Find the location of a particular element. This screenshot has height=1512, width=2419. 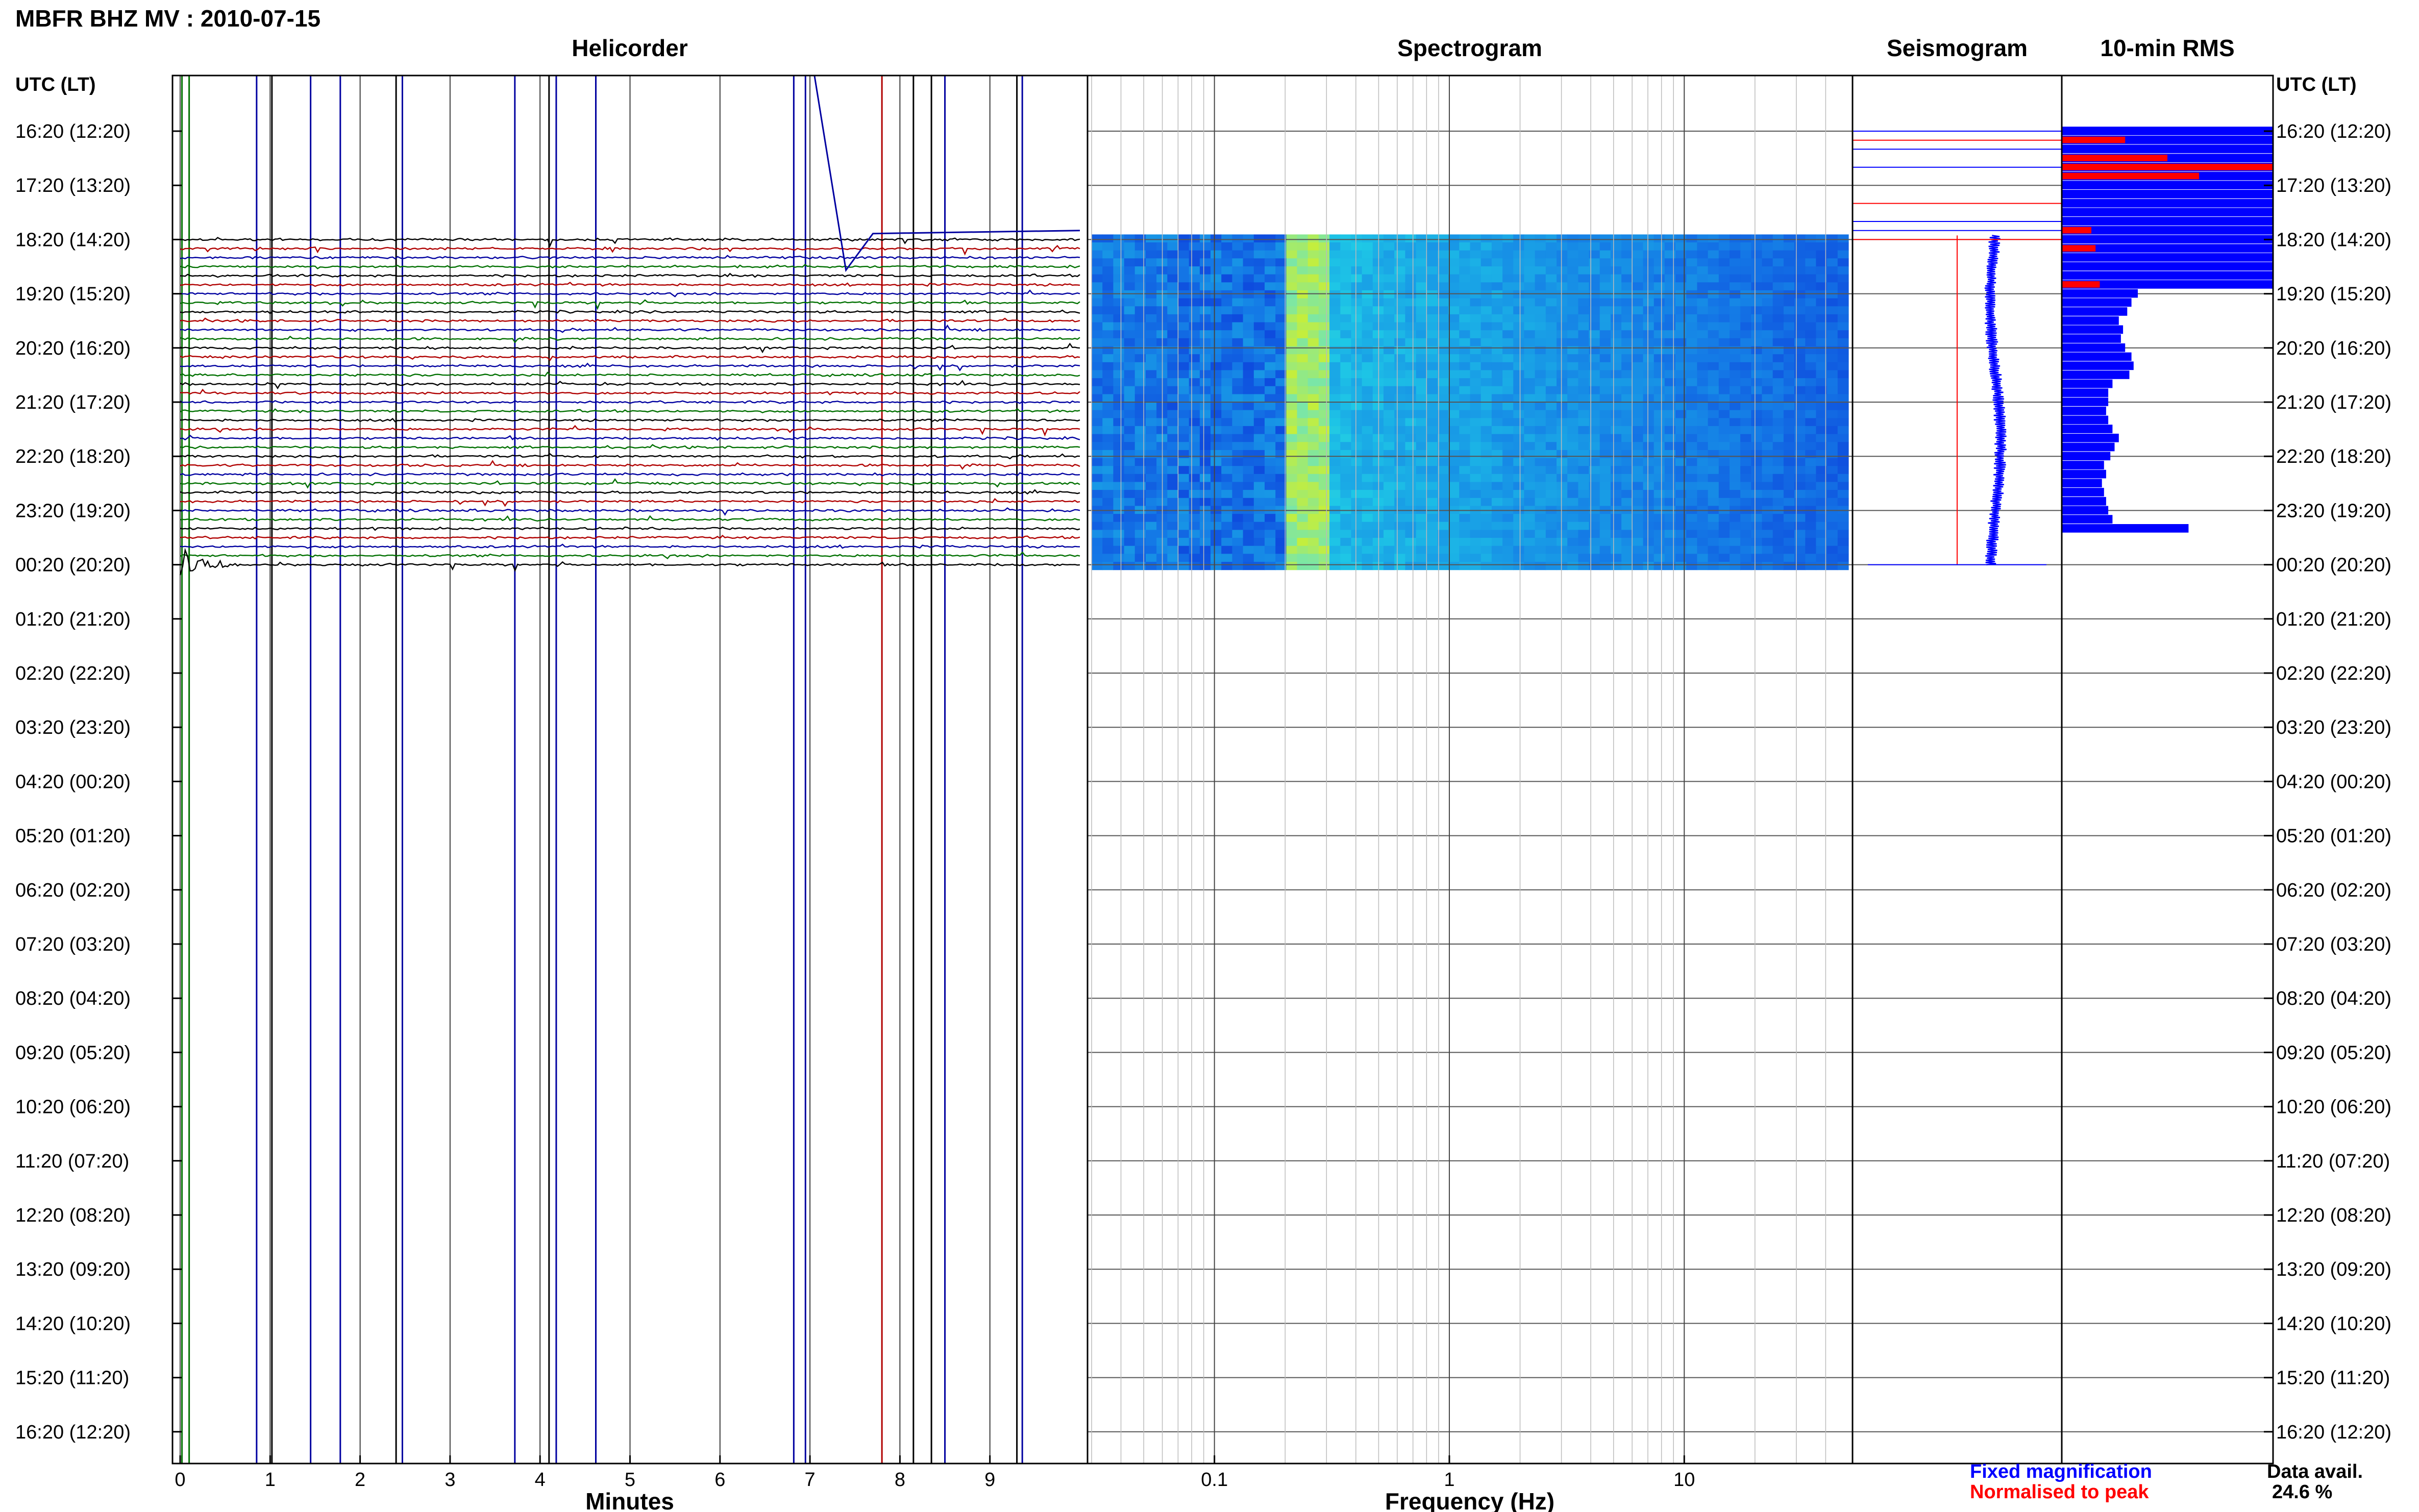

time-tick-right: 09:20 (05:20) is located at coordinates (2333, 1052).